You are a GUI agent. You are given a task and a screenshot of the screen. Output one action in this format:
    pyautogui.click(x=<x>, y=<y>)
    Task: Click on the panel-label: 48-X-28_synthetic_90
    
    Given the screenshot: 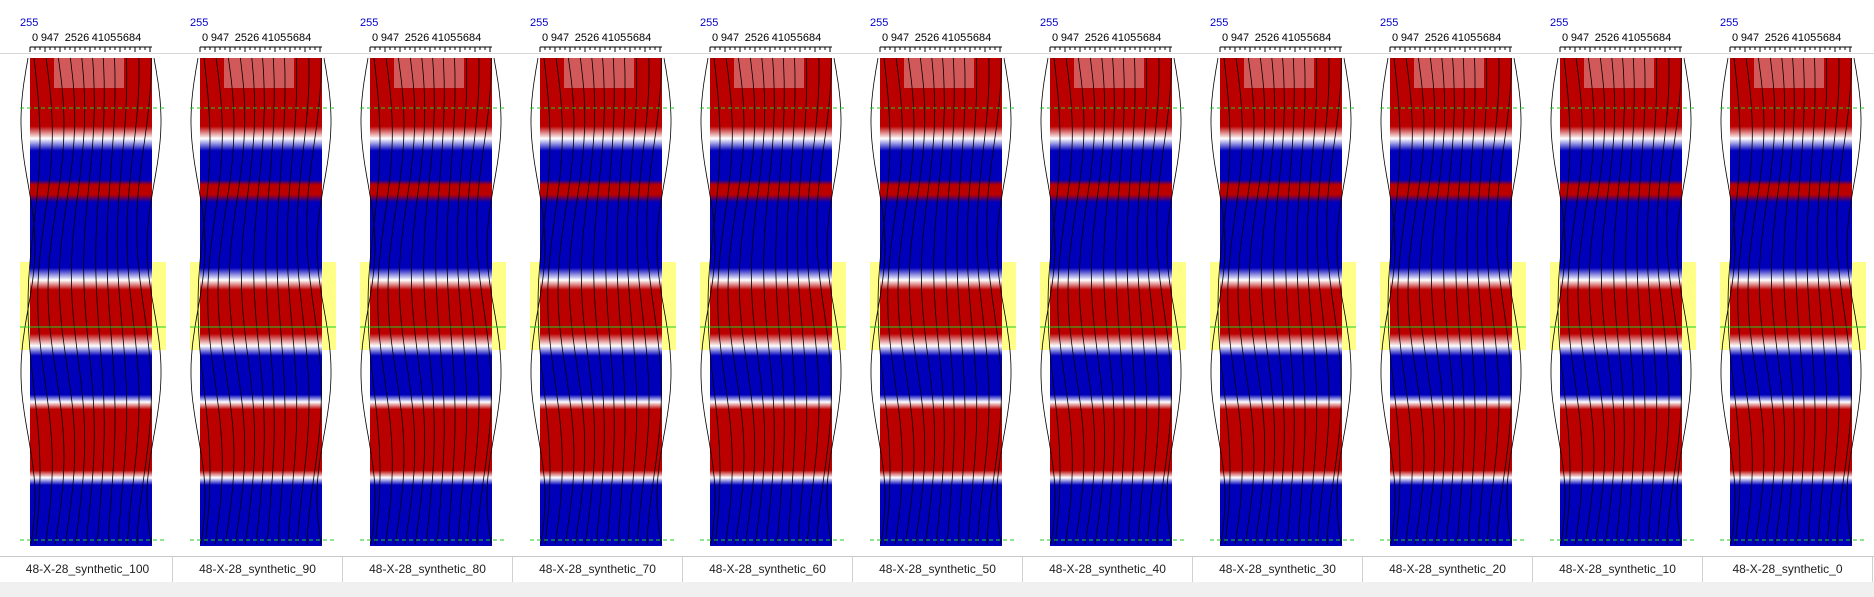 What is the action you would take?
    pyautogui.click(x=258, y=569)
    